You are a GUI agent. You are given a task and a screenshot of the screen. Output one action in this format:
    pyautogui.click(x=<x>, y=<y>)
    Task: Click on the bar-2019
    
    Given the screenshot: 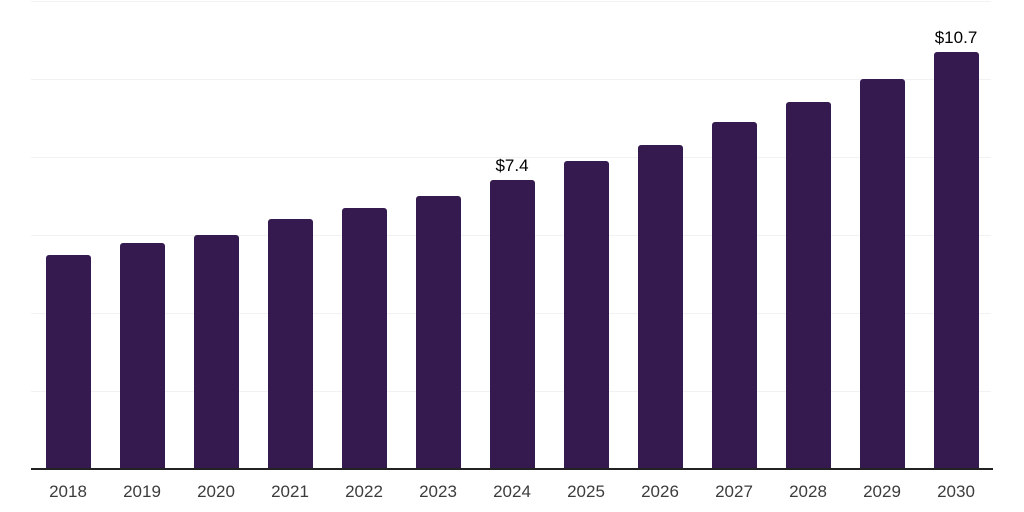 What is the action you would take?
    pyautogui.click(x=142, y=355)
    